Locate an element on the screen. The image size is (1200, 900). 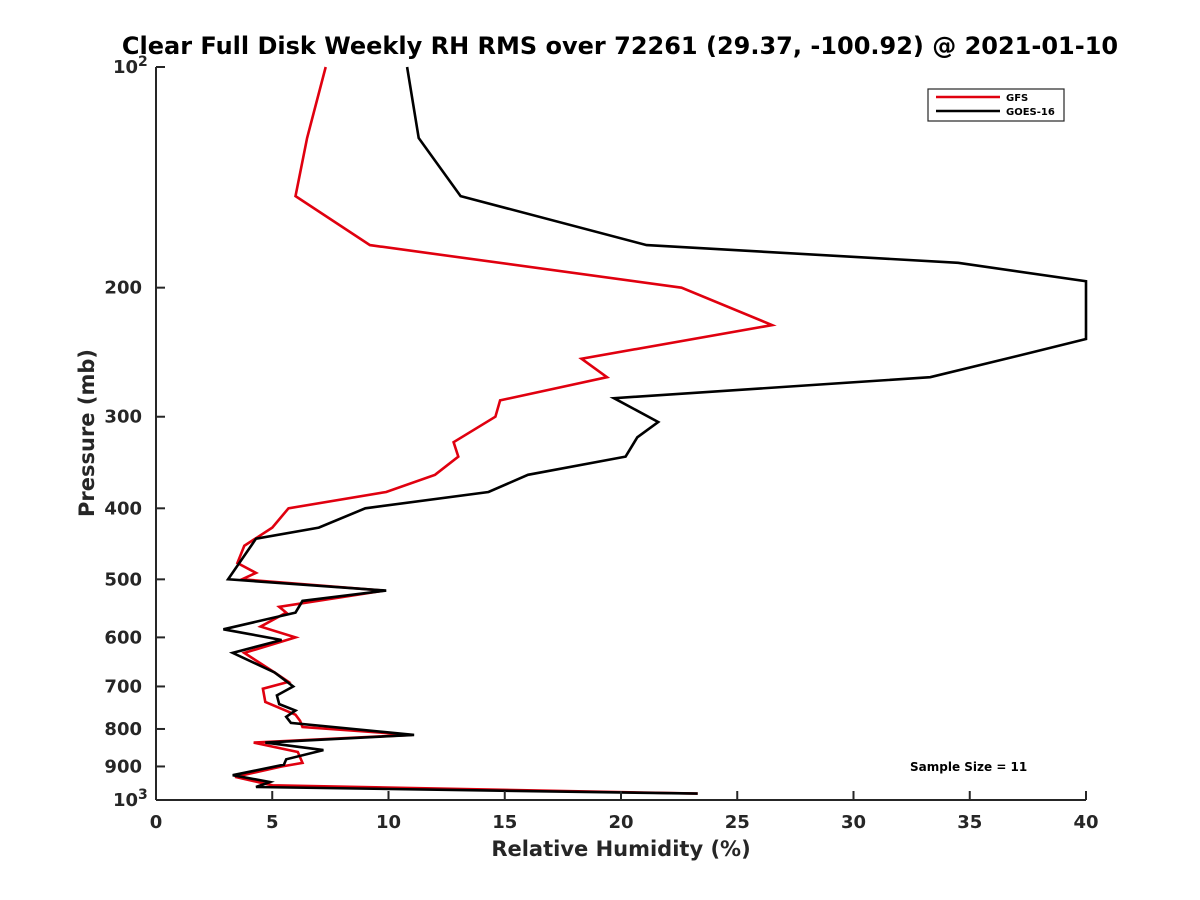
y-tick-label: 900 is located at coordinates (123, 766).